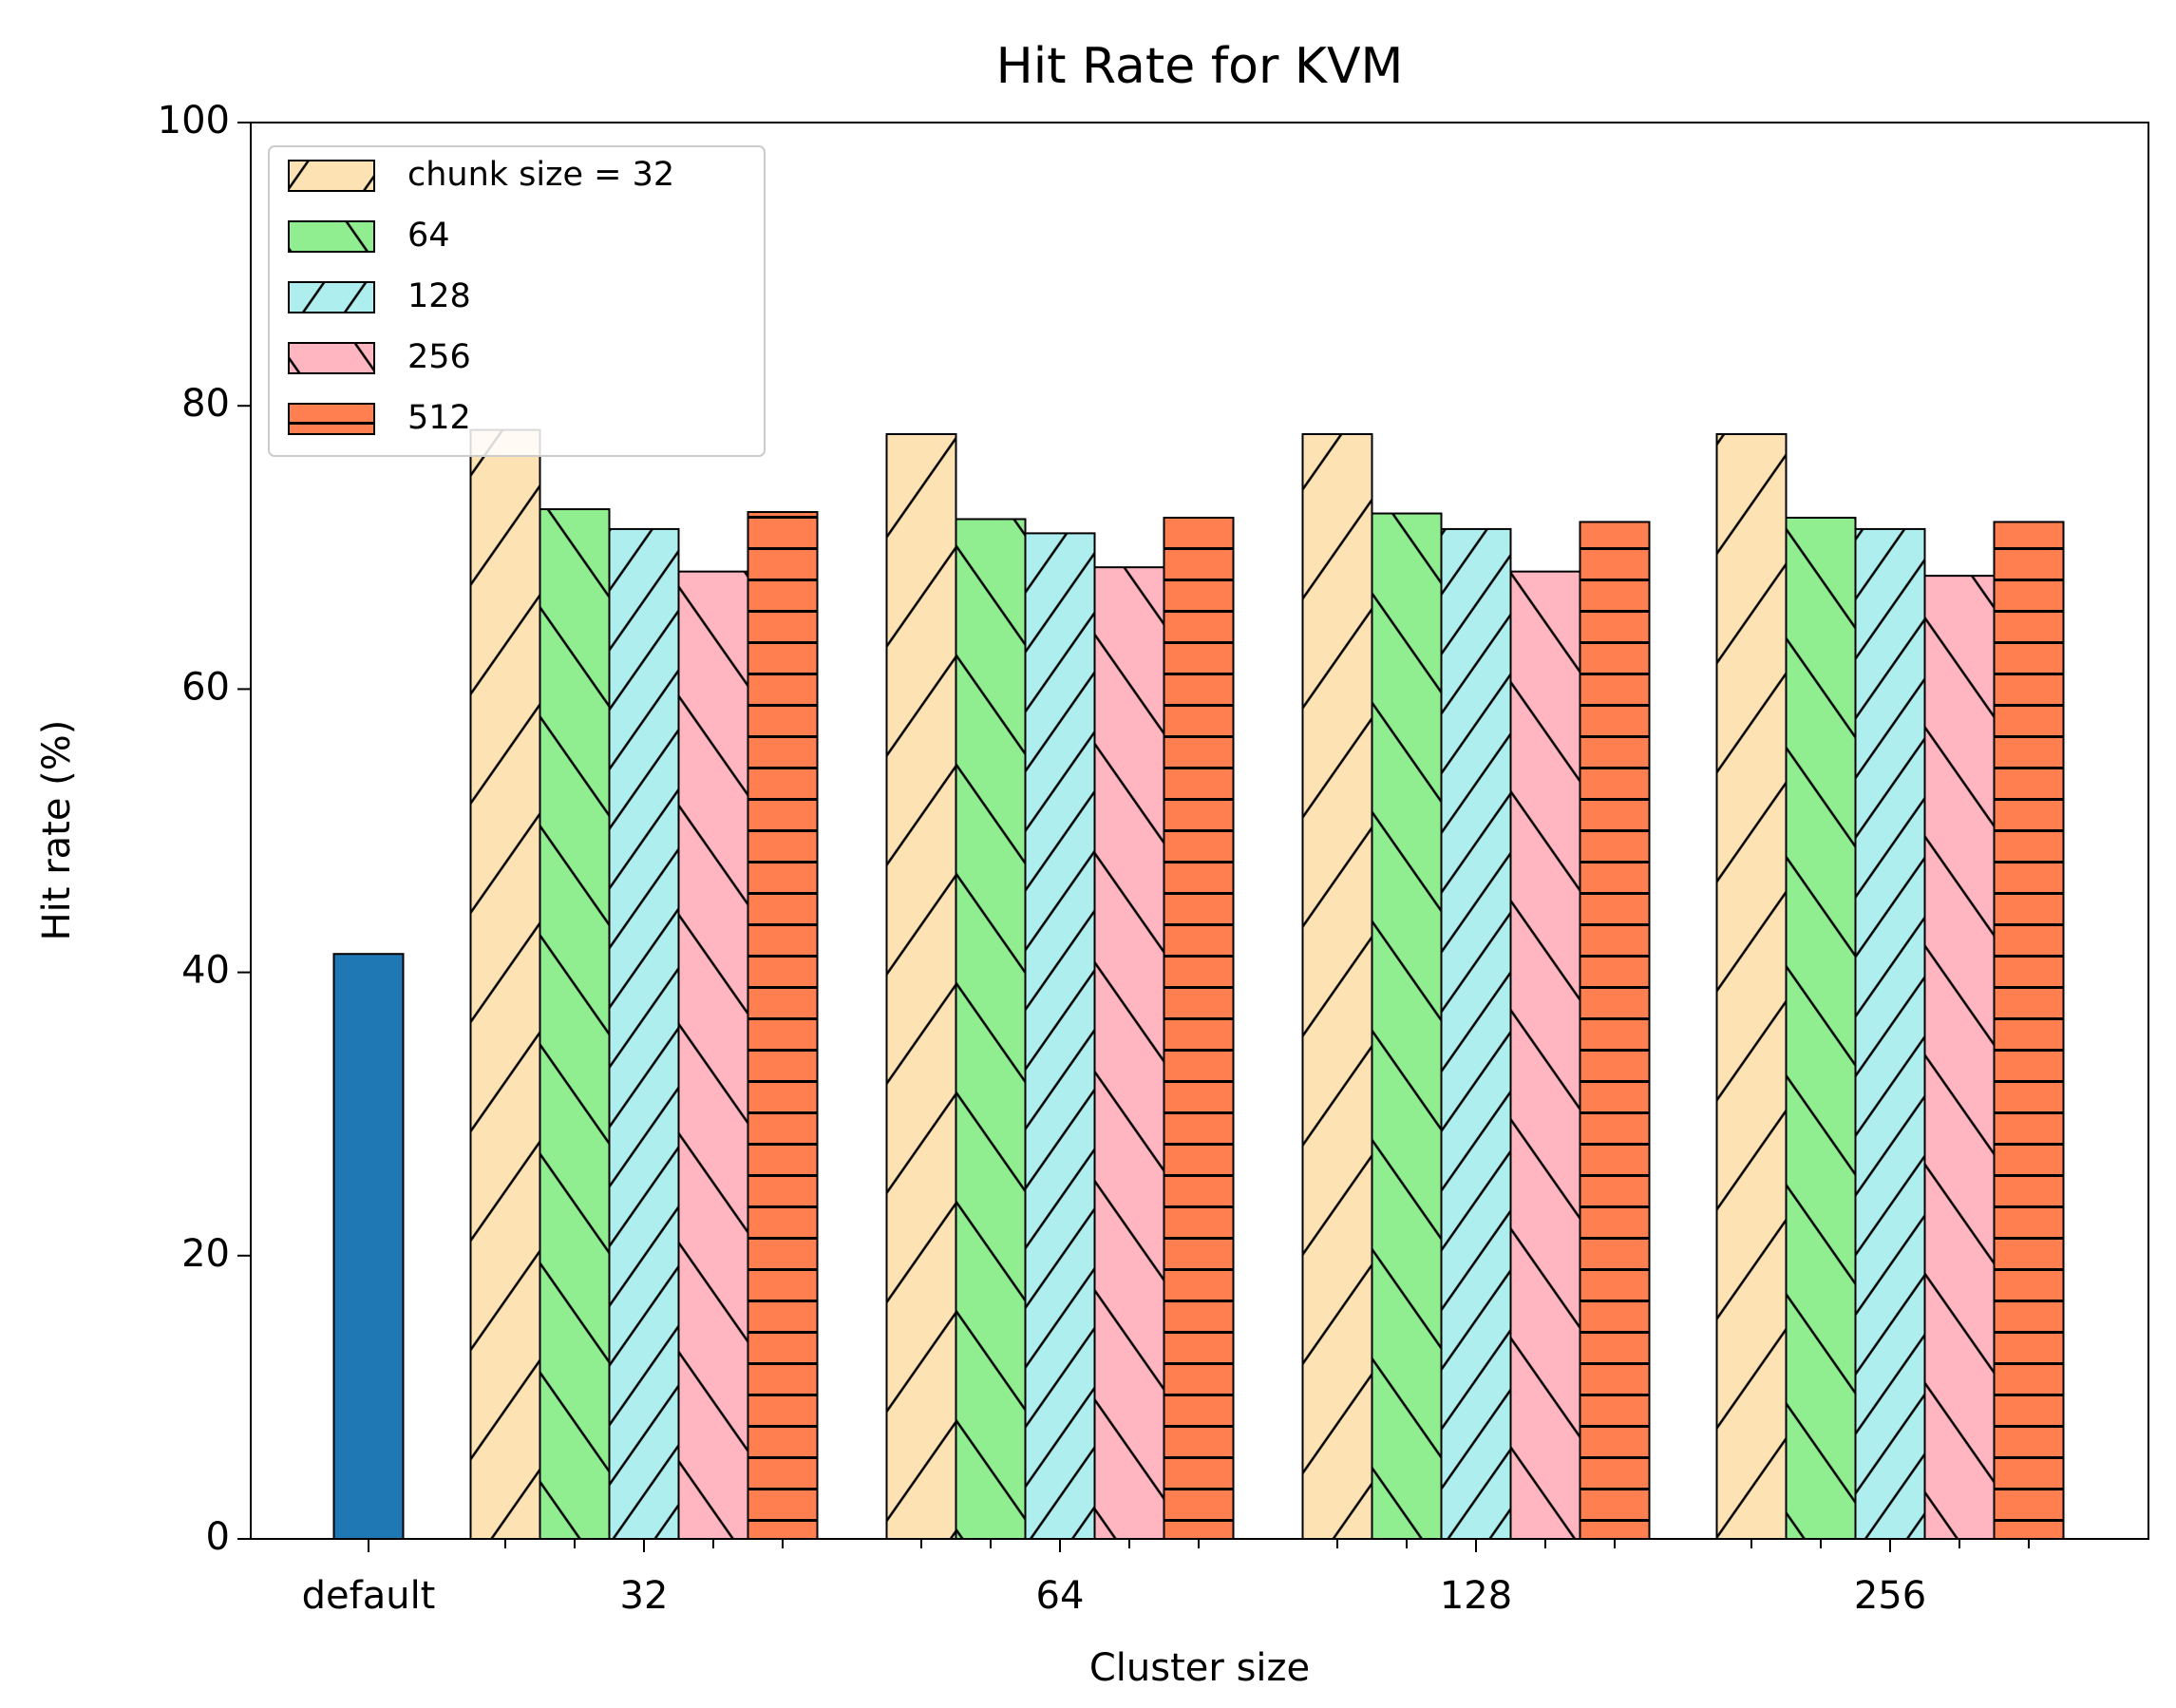 The image size is (2176, 1708). What do you see at coordinates (205, 404) in the screenshot?
I see `y-tick-label: 80` at bounding box center [205, 404].